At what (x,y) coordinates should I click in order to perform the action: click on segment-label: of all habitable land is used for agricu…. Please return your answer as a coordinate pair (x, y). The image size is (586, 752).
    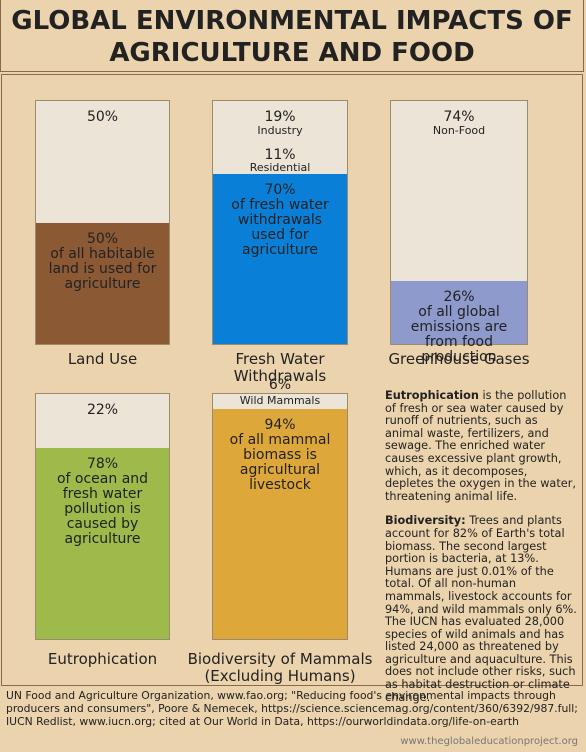
    Looking at the image, I should click on (102, 268).